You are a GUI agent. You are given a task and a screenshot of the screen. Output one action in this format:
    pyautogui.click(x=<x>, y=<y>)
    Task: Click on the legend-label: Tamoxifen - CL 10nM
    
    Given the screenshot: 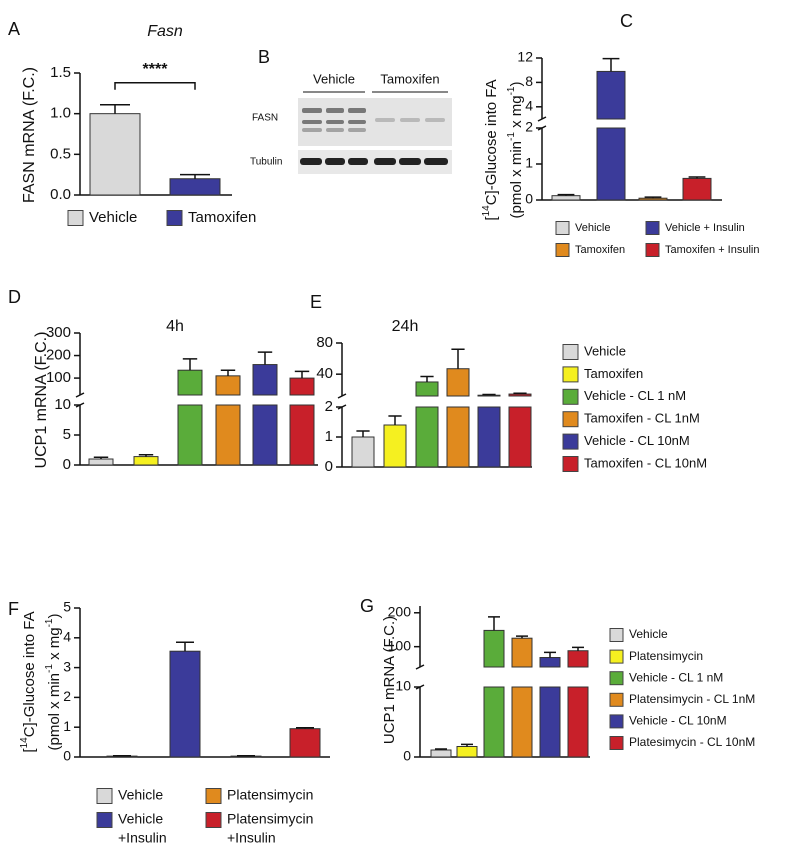 What is the action you would take?
    pyautogui.click(x=645, y=462)
    